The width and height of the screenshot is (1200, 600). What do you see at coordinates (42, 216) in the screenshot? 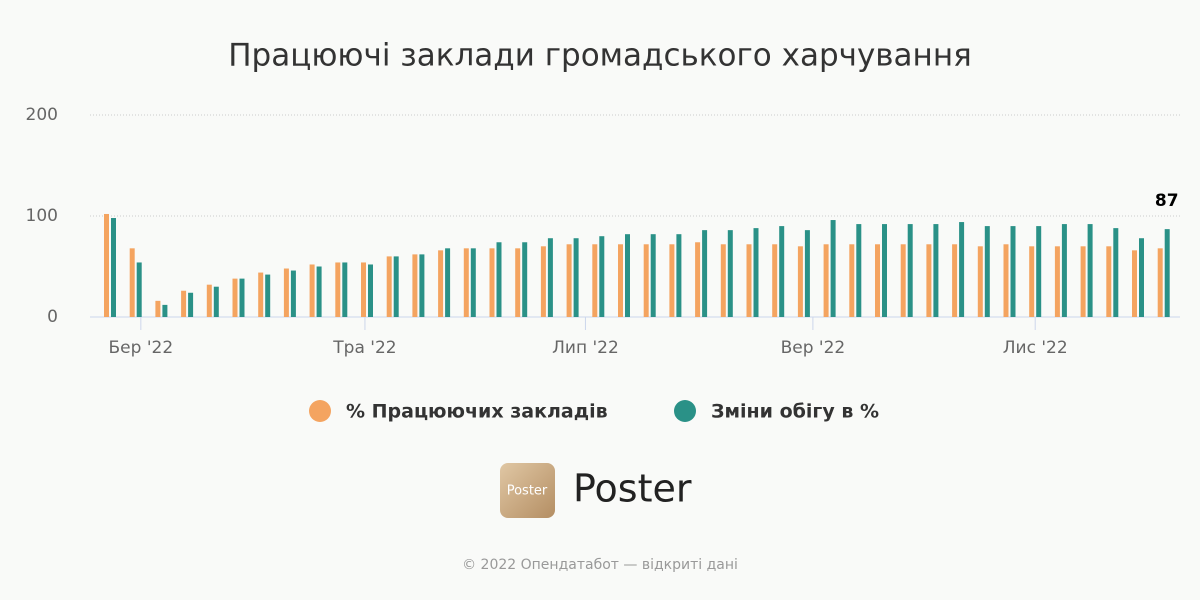
I see `y-tick-label: 100` at bounding box center [42, 216].